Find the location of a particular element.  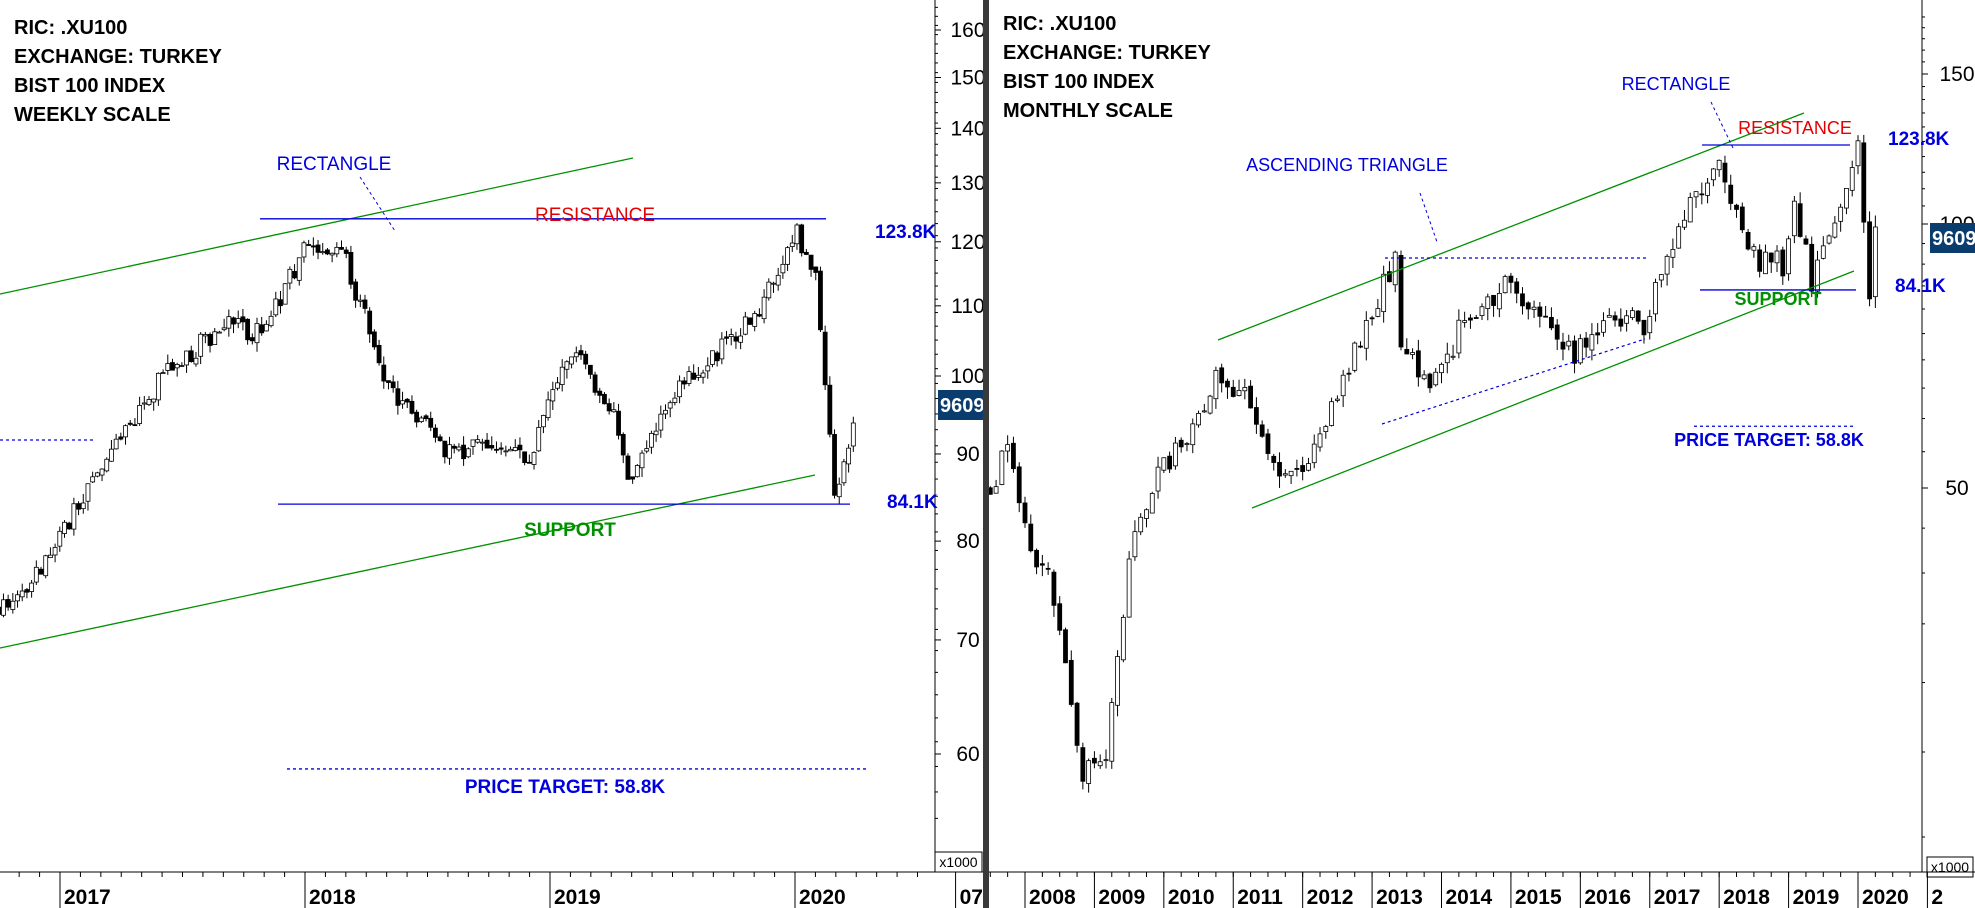

resistance-label: RESISTANCE is located at coordinates (1795, 128).